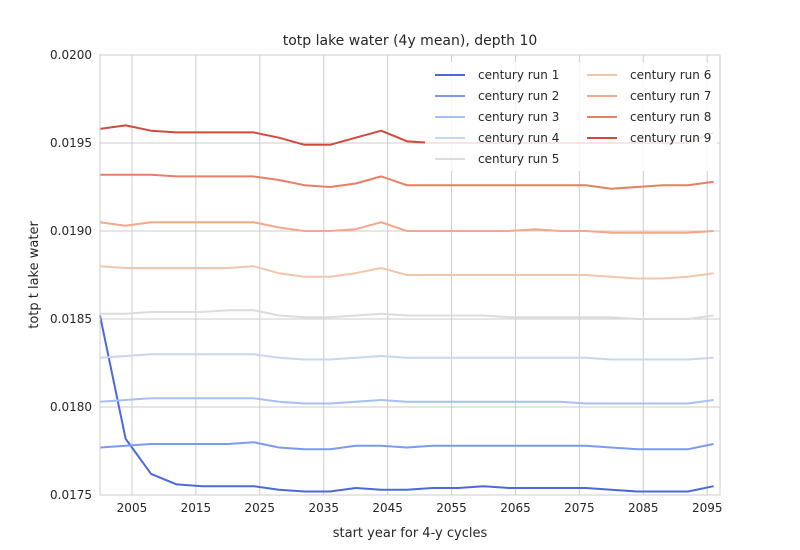  What do you see at coordinates (518, 96) in the screenshot?
I see `legend-entry-label: century run 2` at bounding box center [518, 96].